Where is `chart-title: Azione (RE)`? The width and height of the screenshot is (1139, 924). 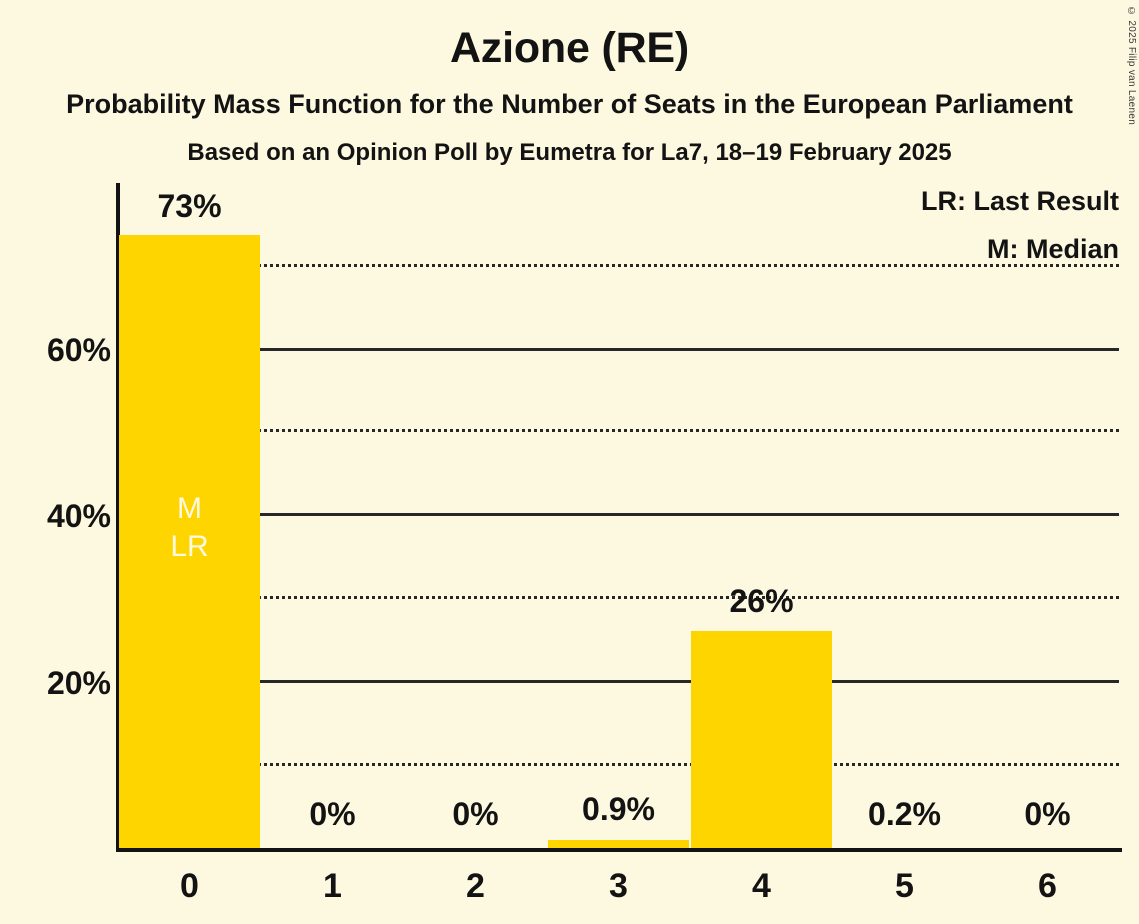
chart-title: Azione (RE) is located at coordinates (569, 48).